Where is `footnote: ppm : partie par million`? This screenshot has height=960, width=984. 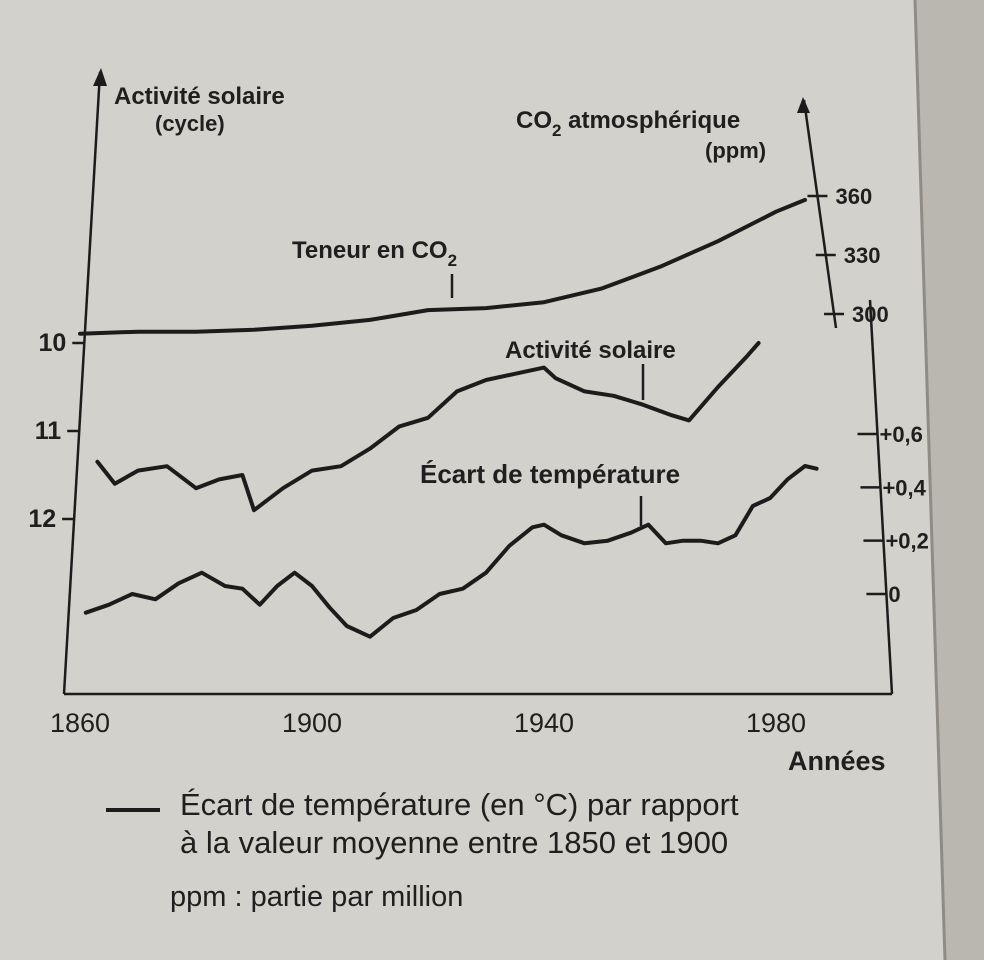 footnote: ppm : partie par million is located at coordinates (316, 897).